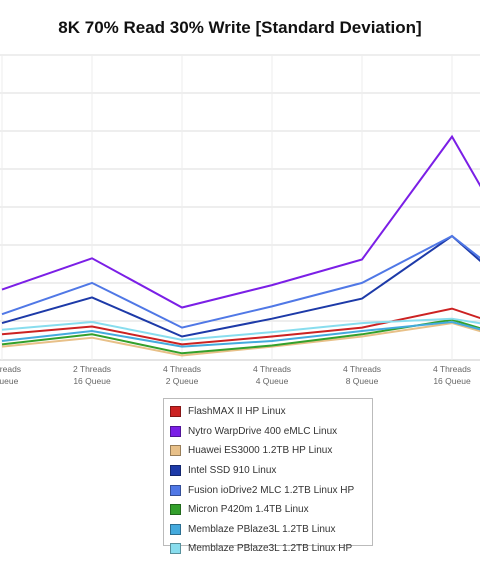  What do you see at coordinates (260, 451) in the screenshot?
I see `legend-label: Huawei ES3000 1.2TB HP Linux` at bounding box center [260, 451].